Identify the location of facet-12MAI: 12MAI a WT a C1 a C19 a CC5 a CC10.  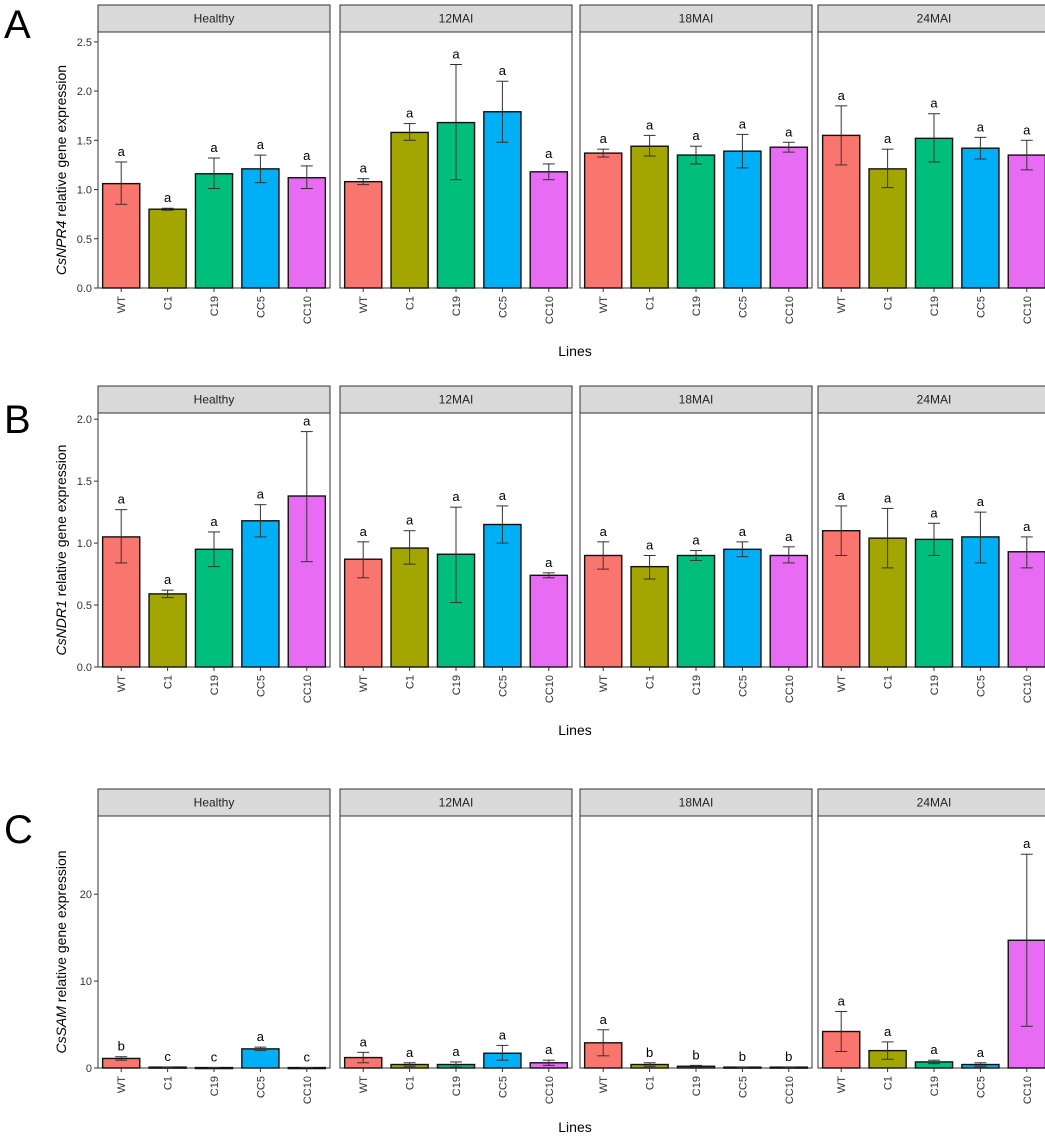
(456, 946).